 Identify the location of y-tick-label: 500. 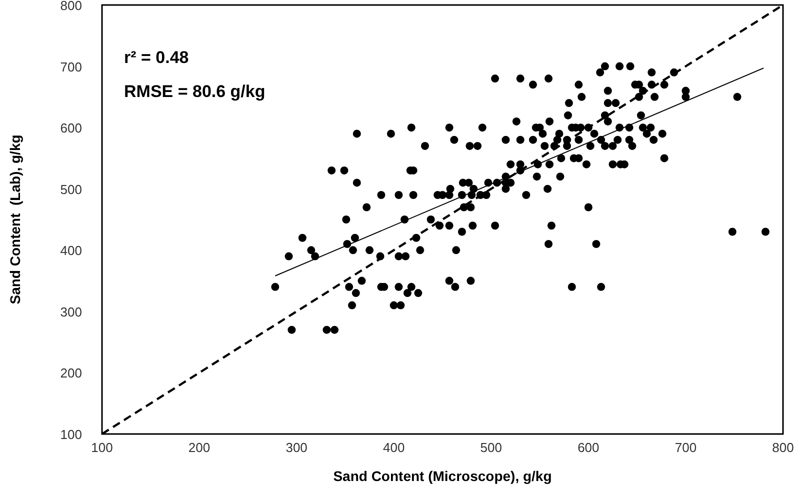
(71, 189).